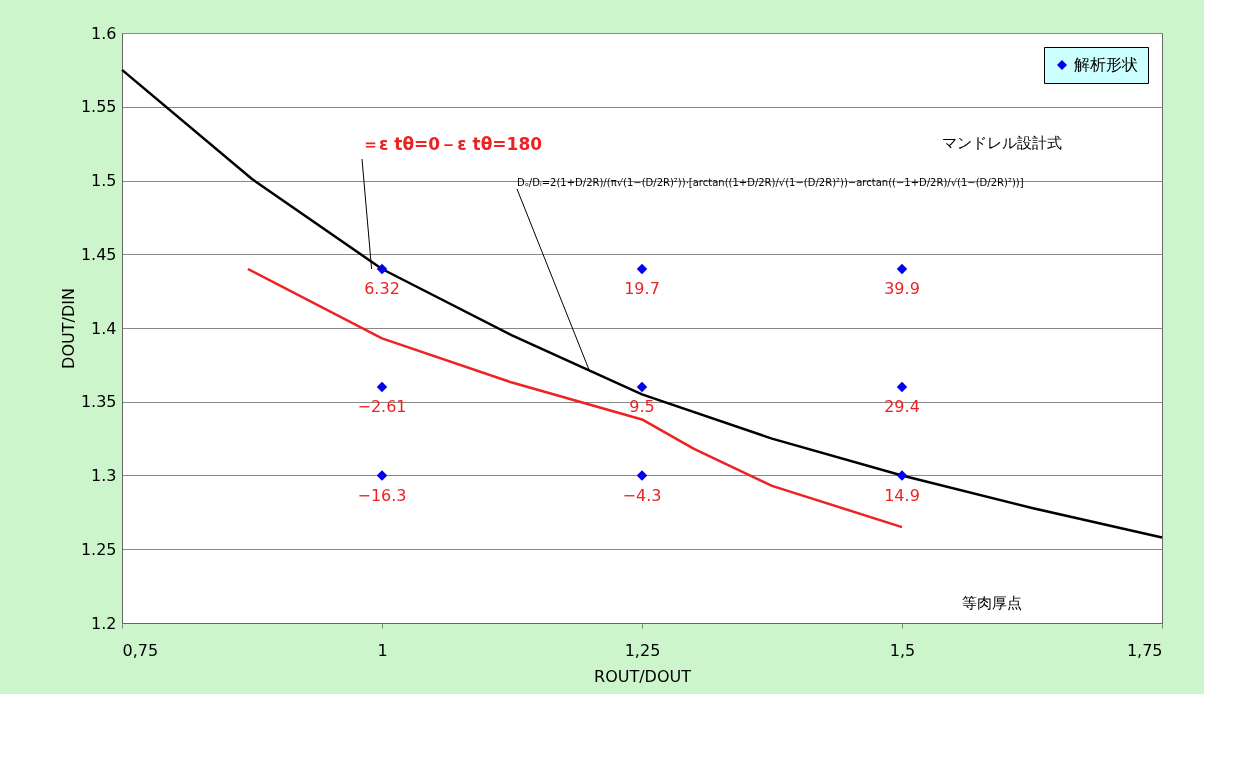  Describe the element at coordinates (642, 406) in the screenshot. I see `annotation: 9.5` at that location.